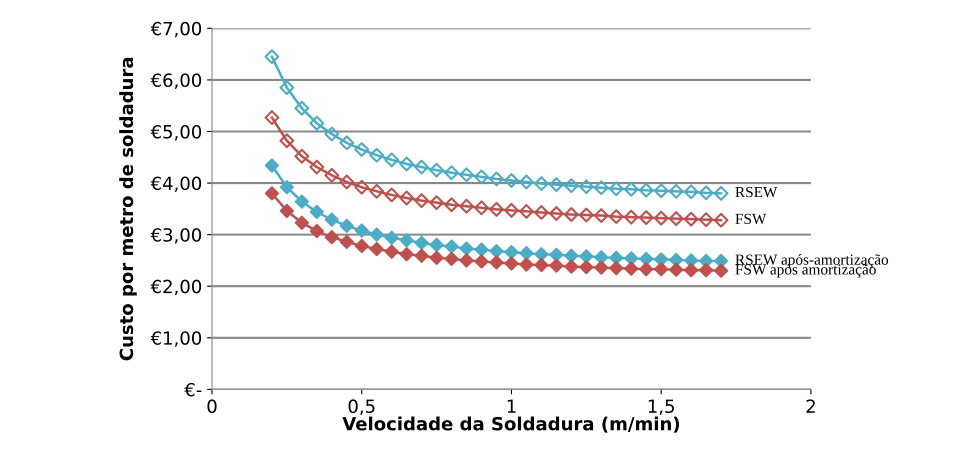 This screenshot has height=457, width=977. I want to click on y-axis-title: Custo por metro de soldadura, so click(128, 209).